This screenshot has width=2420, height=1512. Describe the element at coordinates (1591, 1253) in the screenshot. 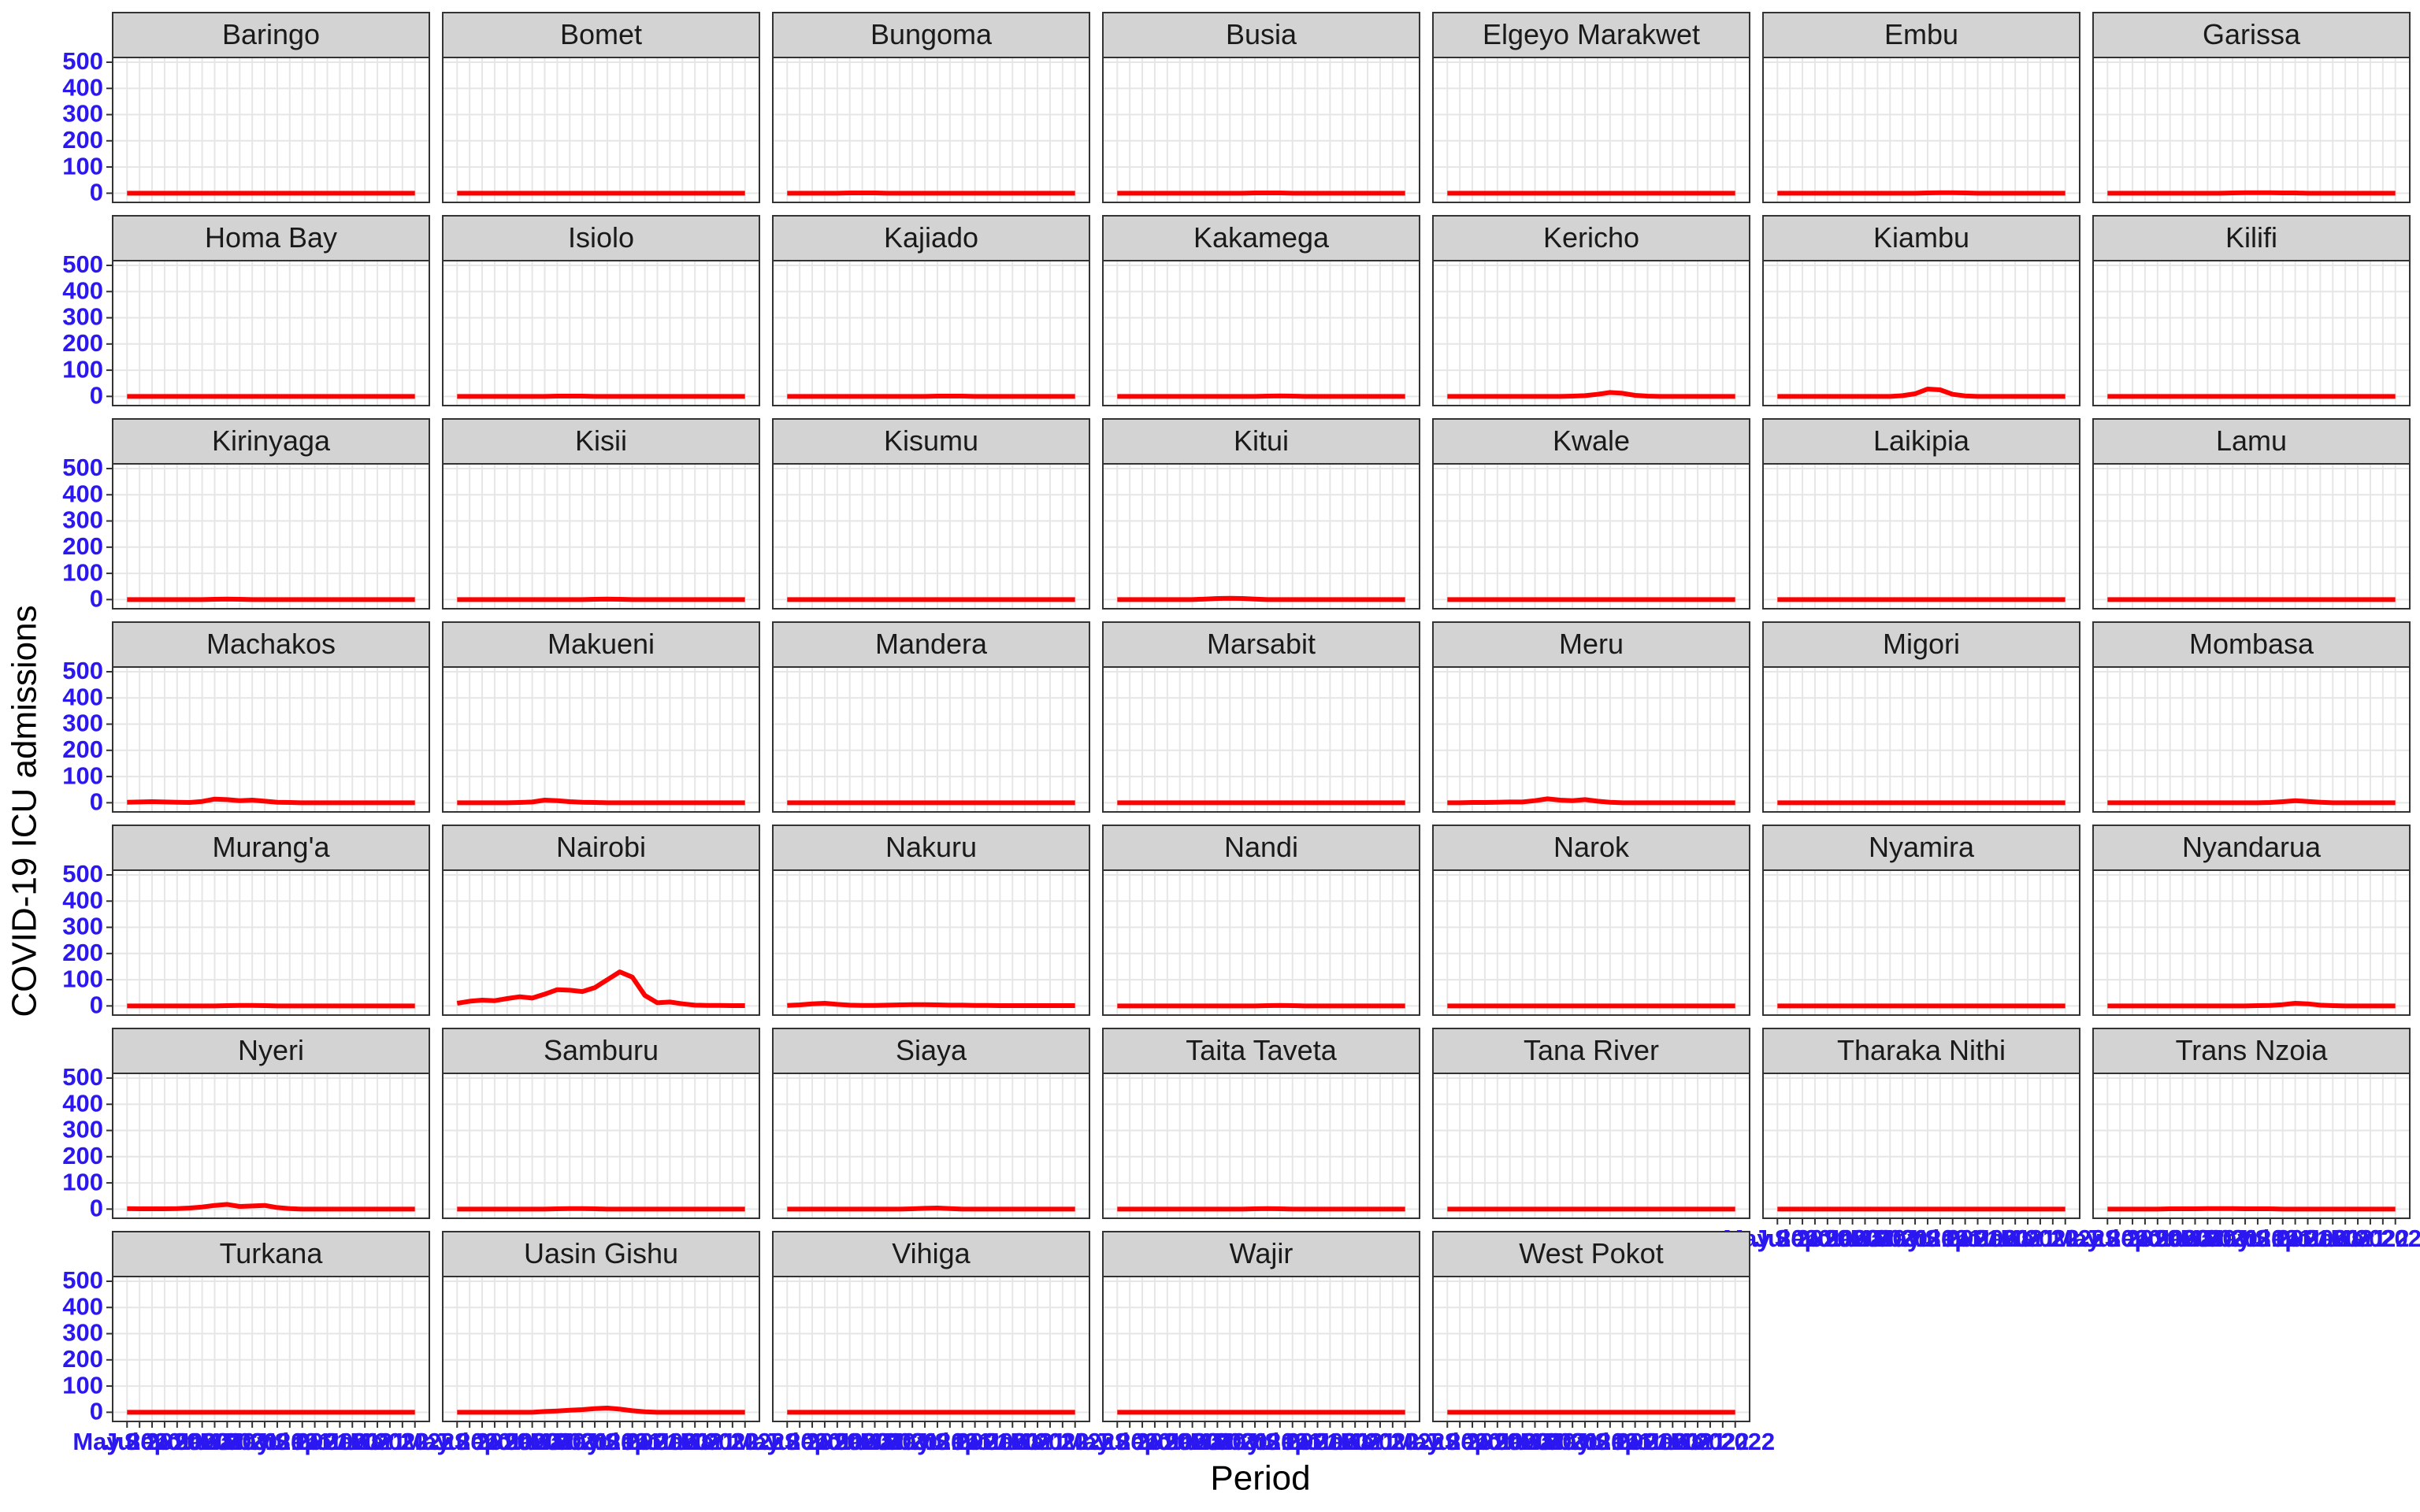

I see `facet-title: West Pokot` at that location.